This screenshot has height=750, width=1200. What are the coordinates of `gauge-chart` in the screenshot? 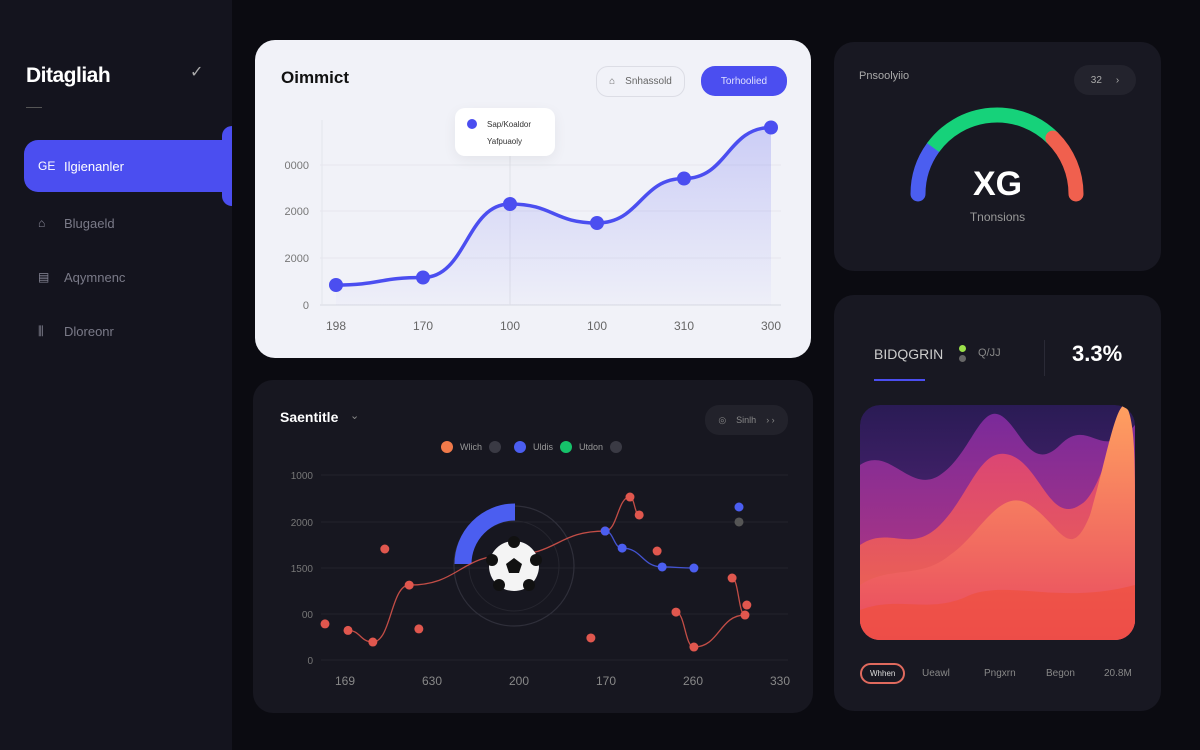 It's located at (997, 154).